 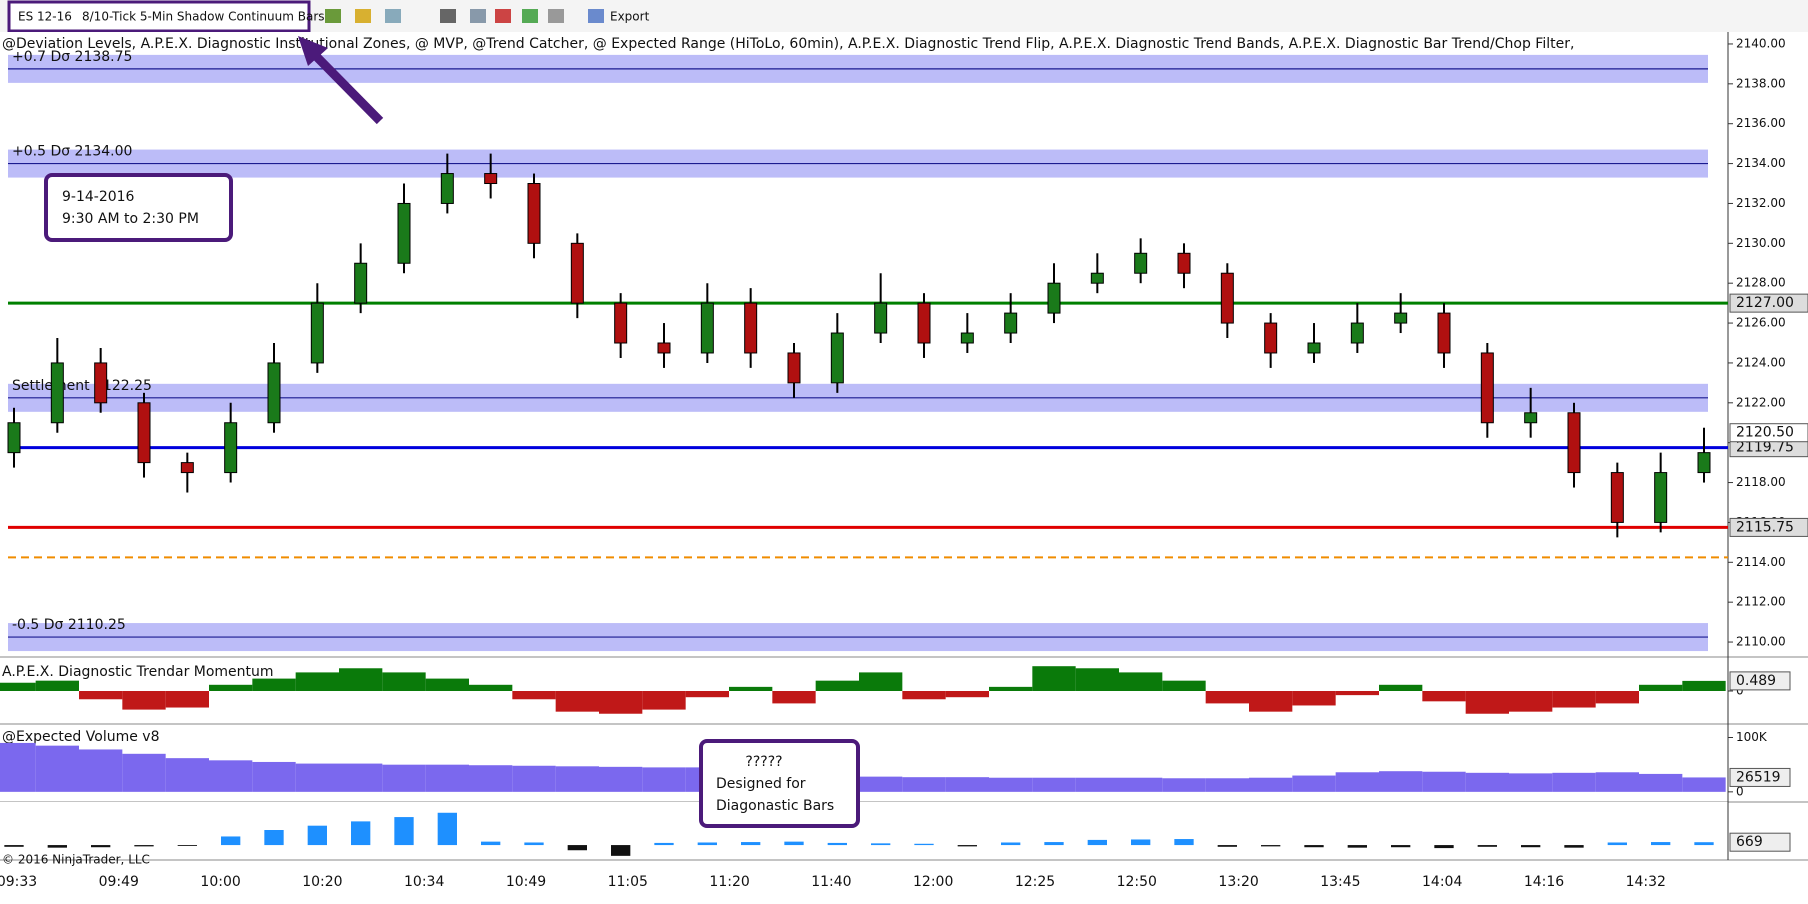 I want to click on y-tick-label: 0, so click(x=1740, y=791).